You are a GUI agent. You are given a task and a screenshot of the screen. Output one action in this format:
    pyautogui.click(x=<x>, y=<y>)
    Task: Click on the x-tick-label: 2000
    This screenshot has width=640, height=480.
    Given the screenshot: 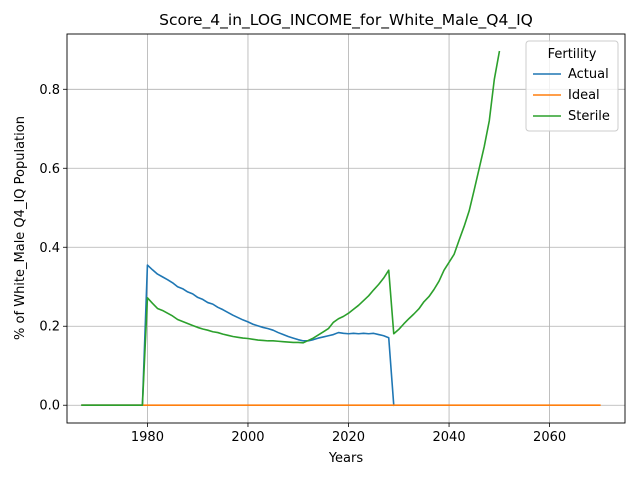 What is the action you would take?
    pyautogui.click(x=247, y=437)
    